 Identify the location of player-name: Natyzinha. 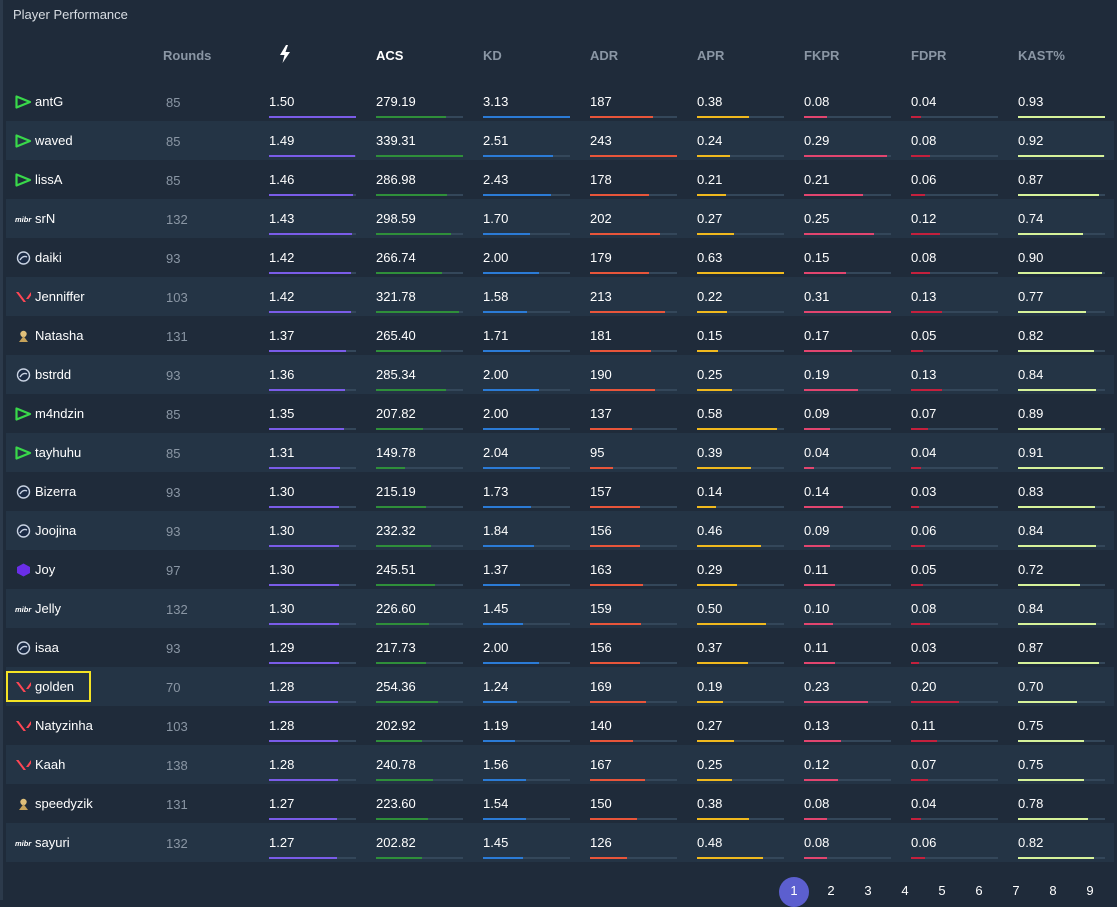
(64, 725).